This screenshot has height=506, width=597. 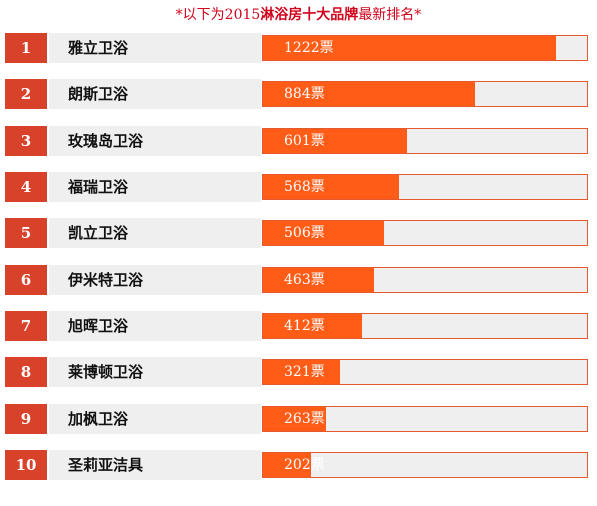 What do you see at coordinates (155, 48) in the screenshot?
I see `brand-name-cell: 雅立卫浴` at bounding box center [155, 48].